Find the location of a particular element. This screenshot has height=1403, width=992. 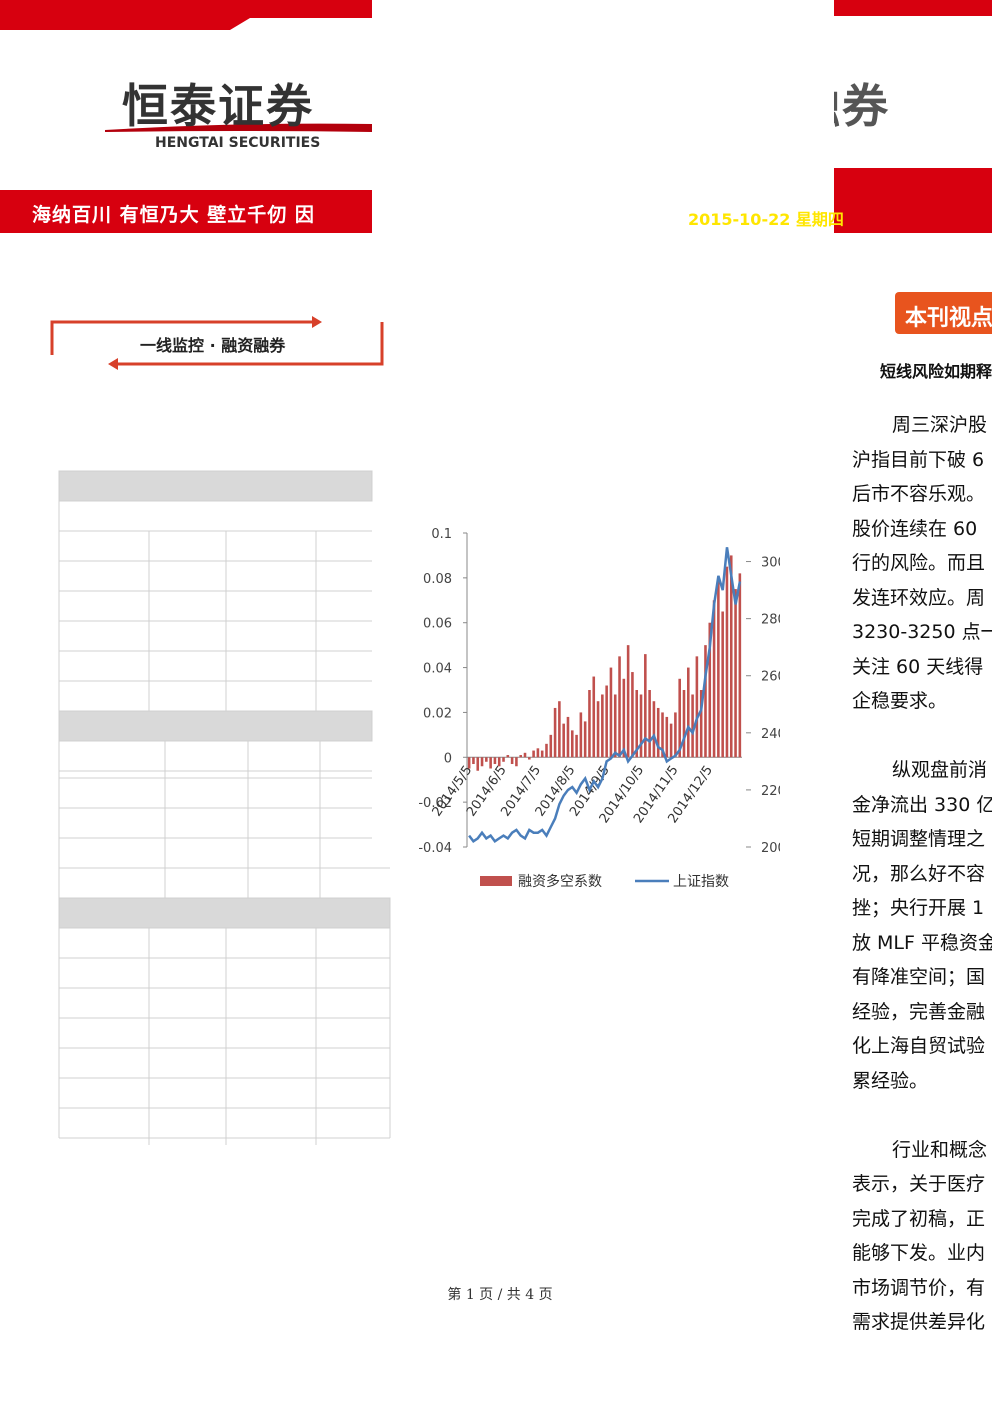

text-line: 挫；央行开展 1 is located at coordinates (918, 908).